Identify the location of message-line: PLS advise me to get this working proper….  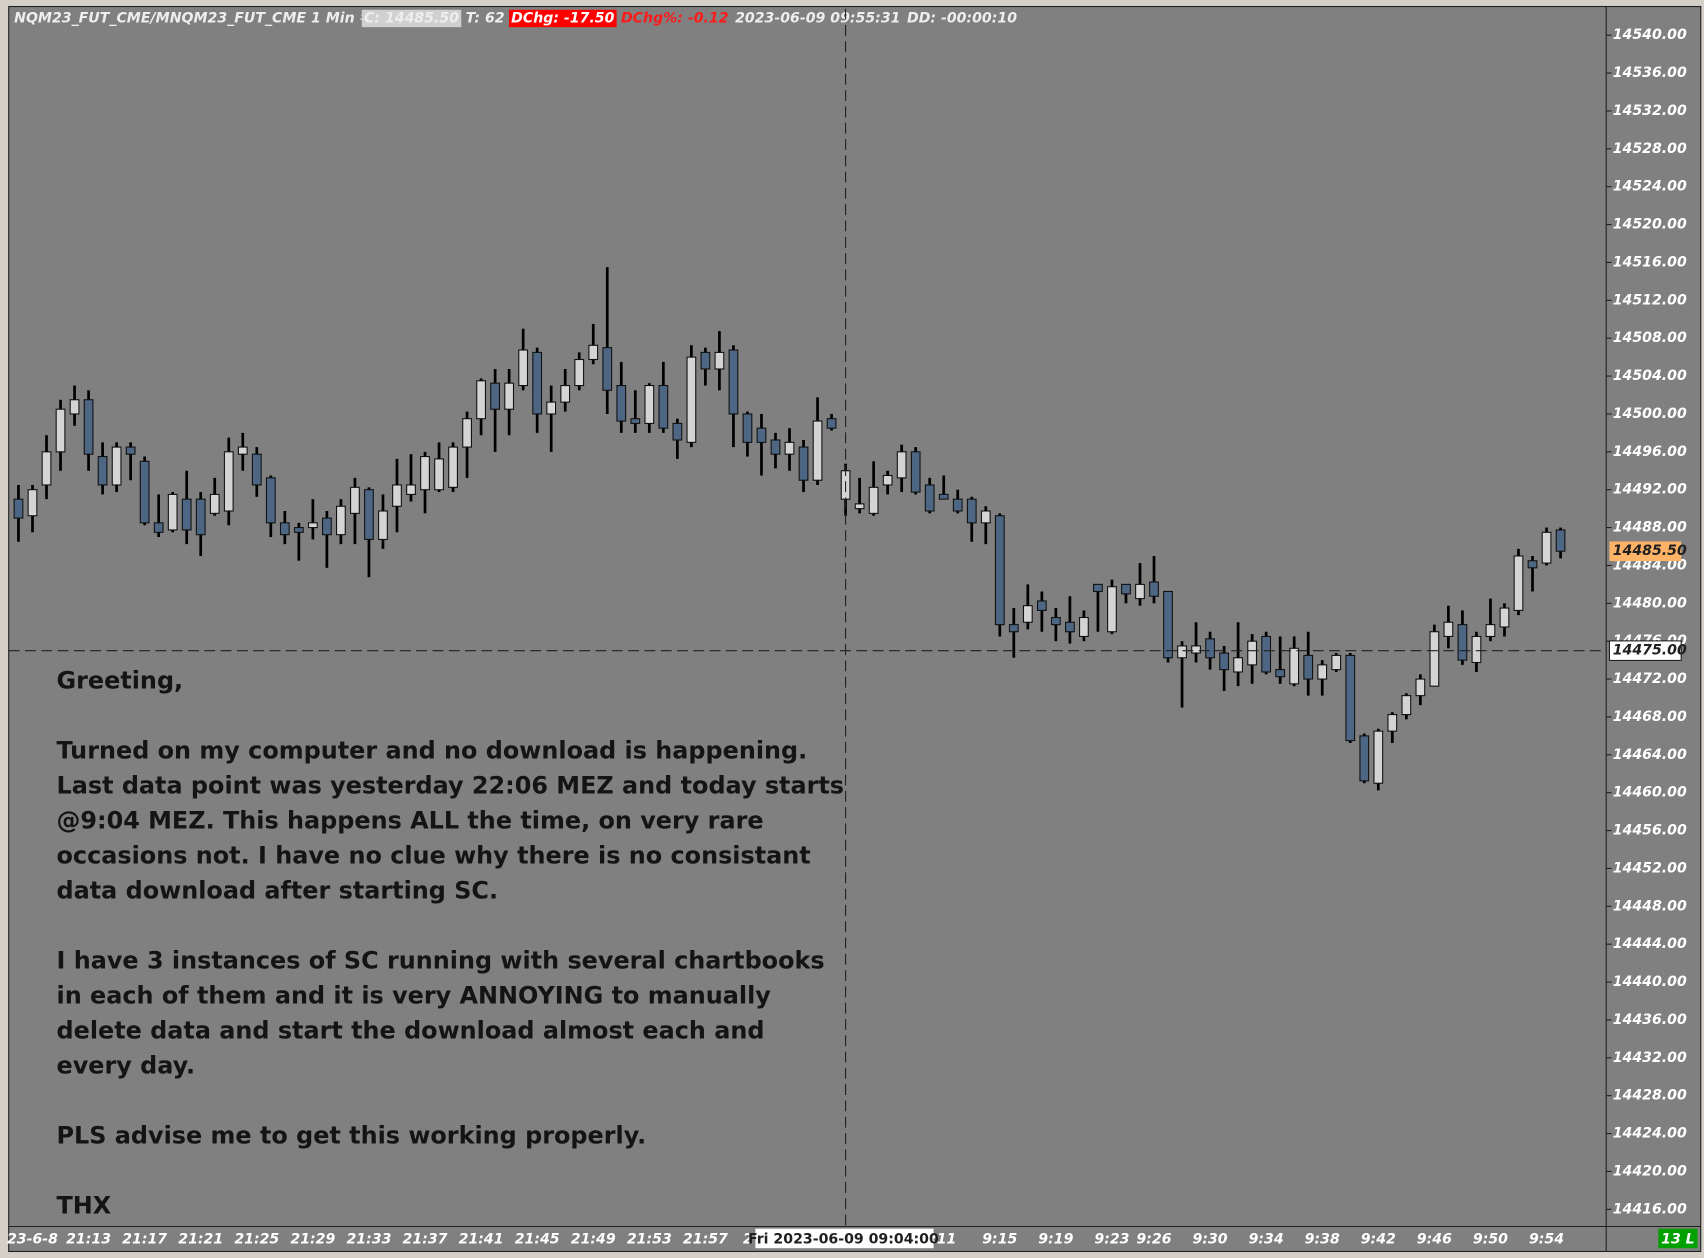
(352, 1136).